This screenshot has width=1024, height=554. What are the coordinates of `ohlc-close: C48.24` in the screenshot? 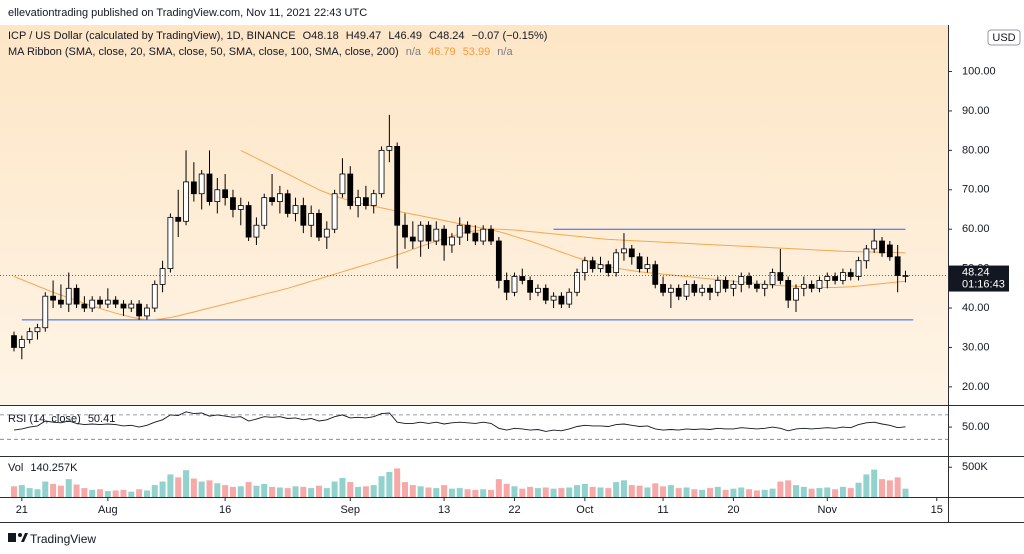 It's located at (447, 36).